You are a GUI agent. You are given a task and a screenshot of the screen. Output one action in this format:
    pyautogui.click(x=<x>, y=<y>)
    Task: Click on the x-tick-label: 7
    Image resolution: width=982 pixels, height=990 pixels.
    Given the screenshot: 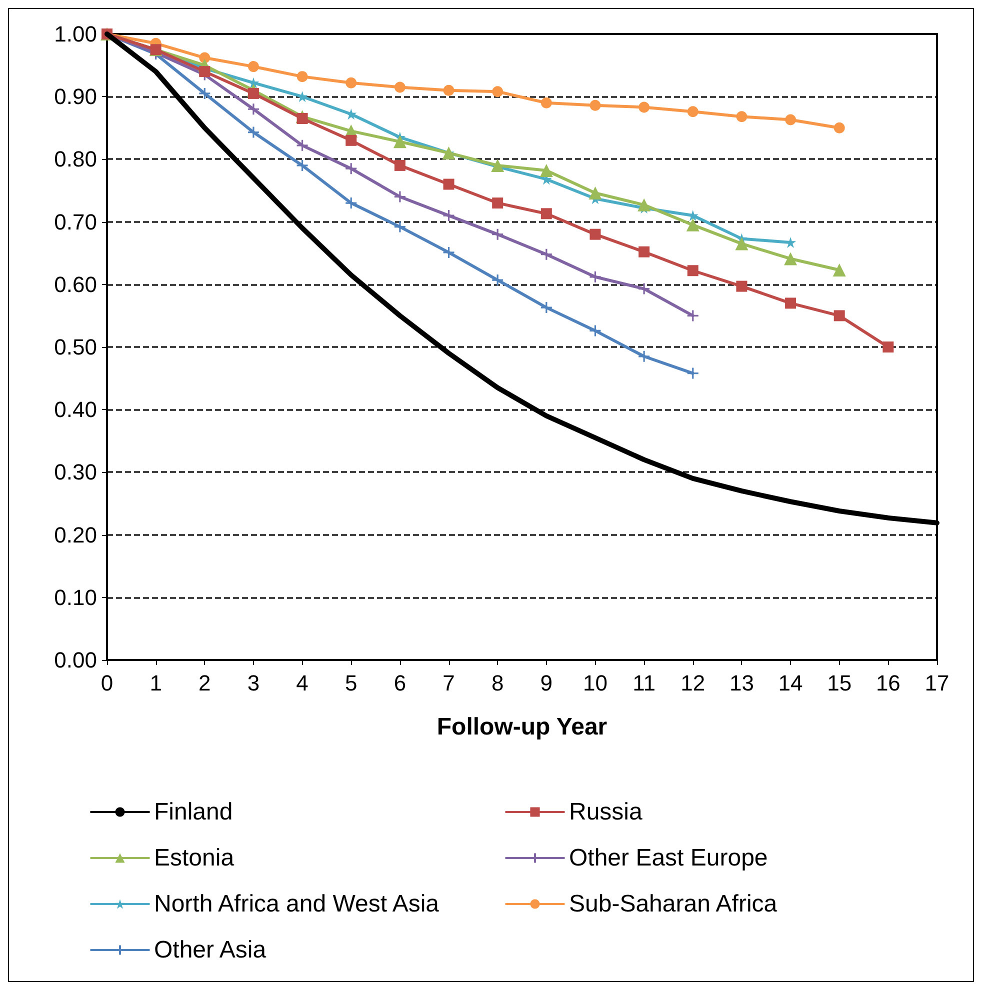 What is the action you would take?
    pyautogui.click(x=448, y=683)
    